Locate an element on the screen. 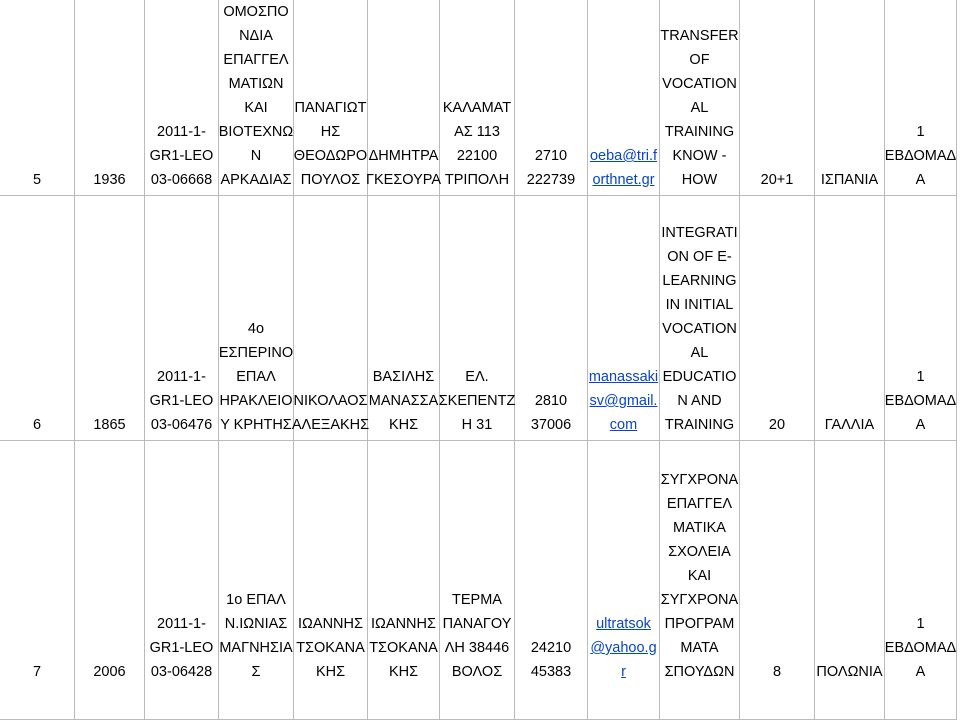  table-cell: ΓΑΛΛΙΑ is located at coordinates (850, 318).